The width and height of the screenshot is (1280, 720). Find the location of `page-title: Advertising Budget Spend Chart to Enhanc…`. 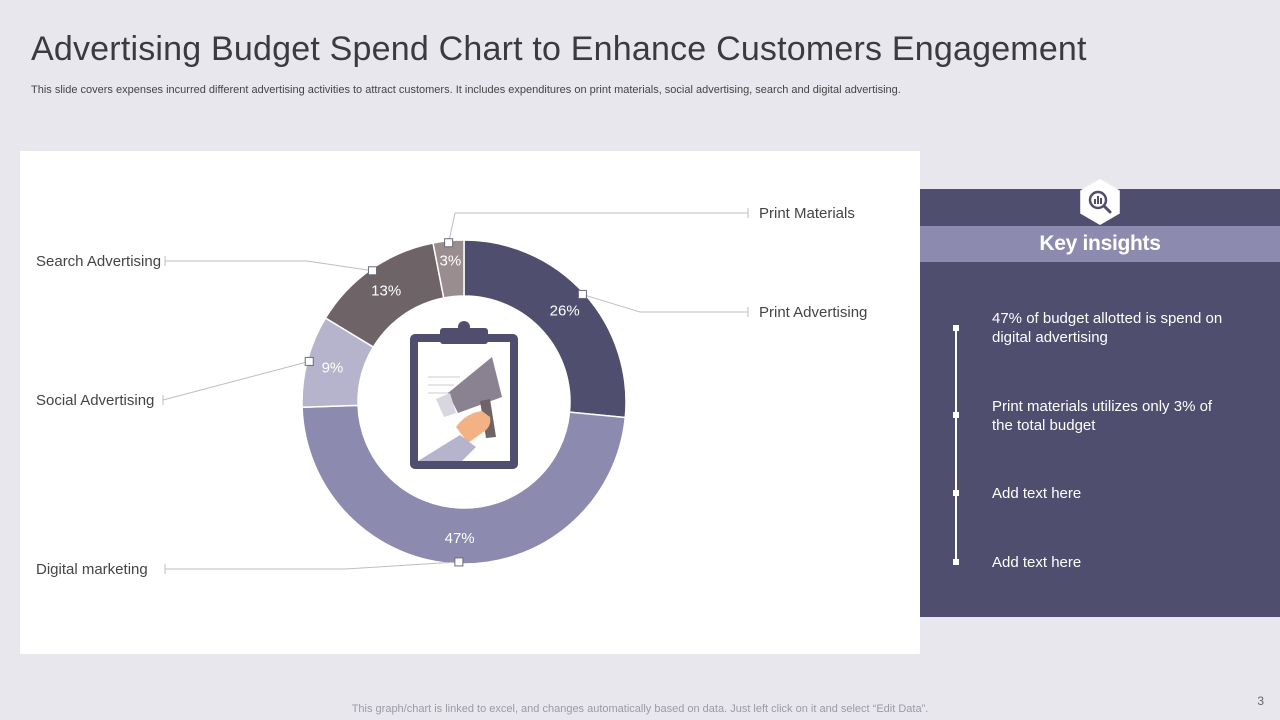

page-title: Advertising Budget Spend Chart to Enhanc… is located at coordinates (559, 49).